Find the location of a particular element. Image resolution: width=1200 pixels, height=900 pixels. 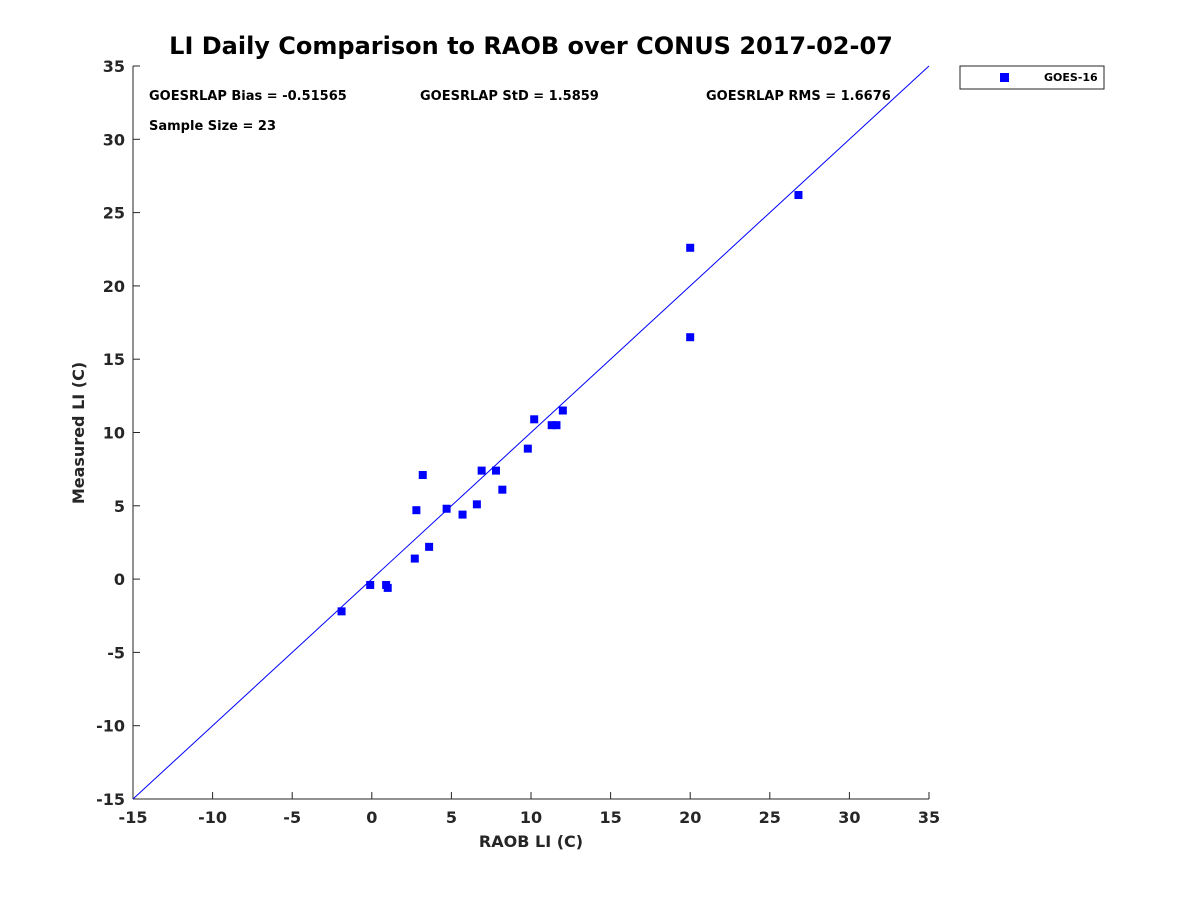

y-tick-label: 15 is located at coordinates (114, 359).